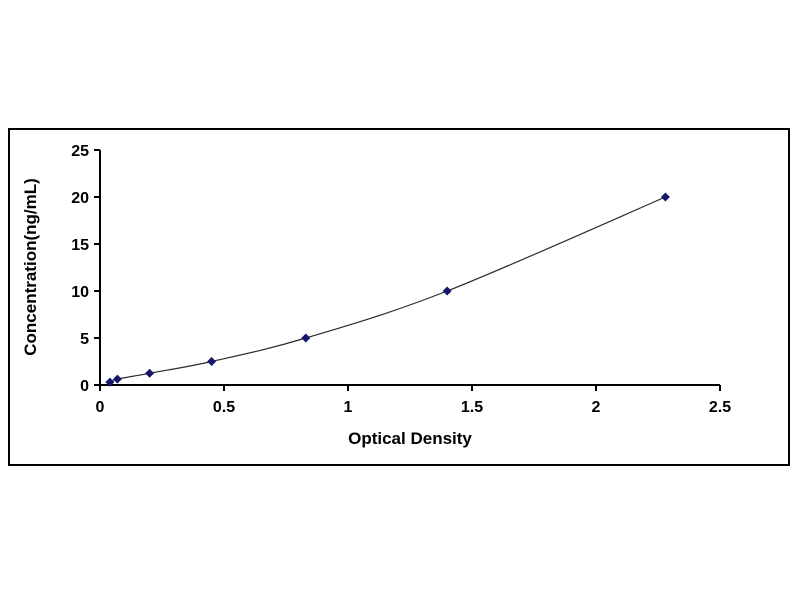 The image size is (800, 600). What do you see at coordinates (30, 267) in the screenshot?
I see `y-axis-title: Concentration(ng/mL)` at bounding box center [30, 267].